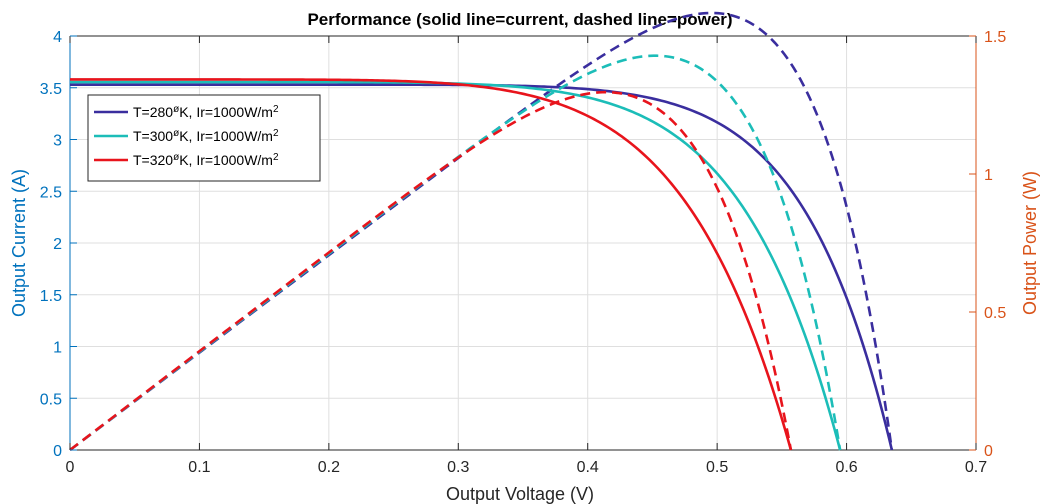  Describe the element at coordinates (19, 243) in the screenshot. I see `y-left-axis-label: Output Current (A)` at that location.